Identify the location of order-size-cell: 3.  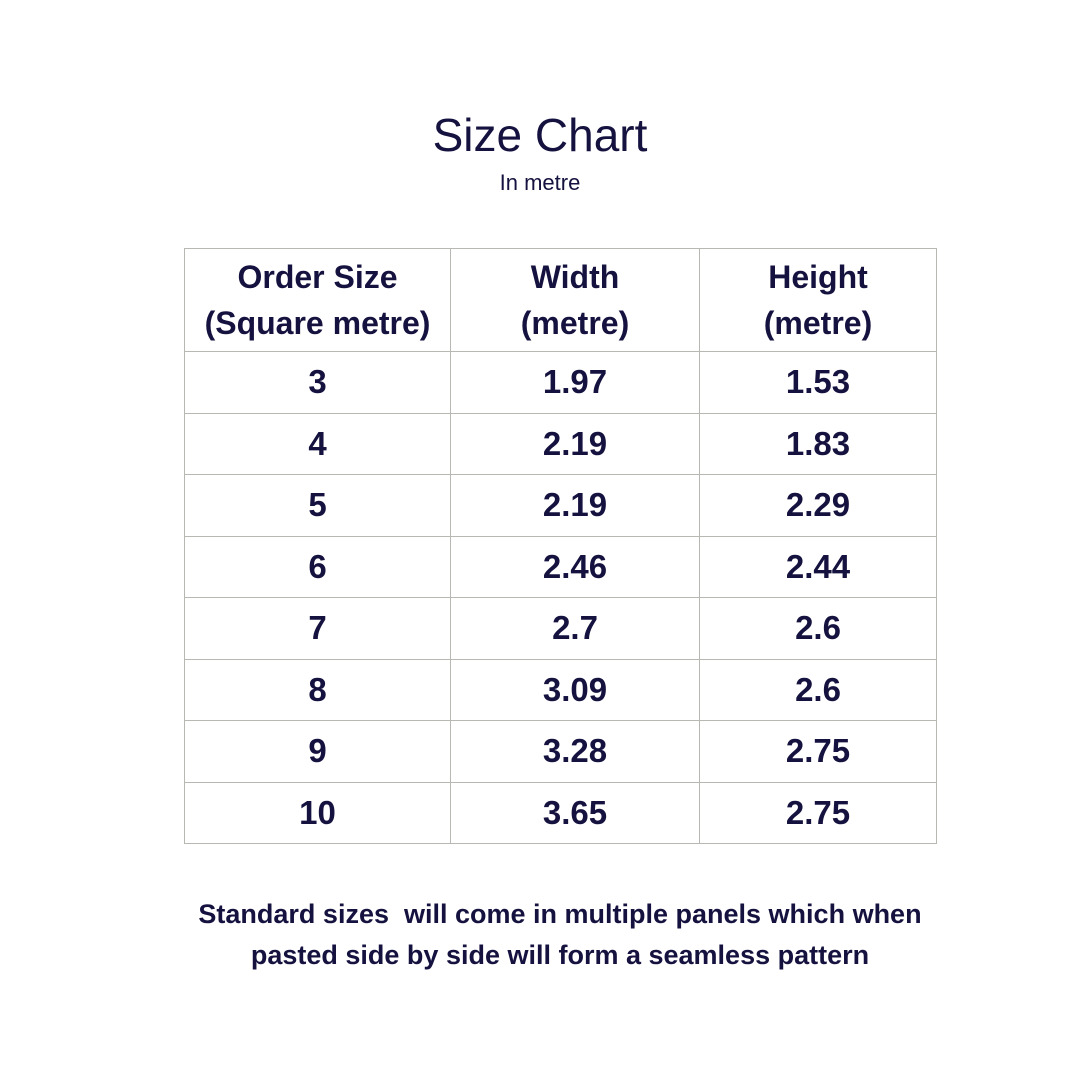
(317, 382).